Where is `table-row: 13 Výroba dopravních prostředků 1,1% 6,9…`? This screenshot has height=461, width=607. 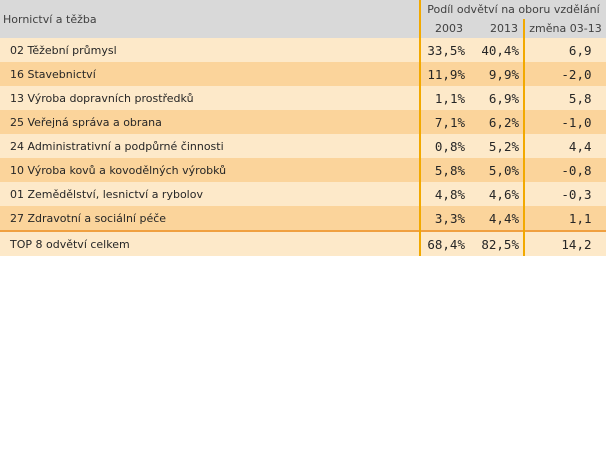
table-row: 13 Výroba dopravních prostředků 1,1% 6,9… is located at coordinates (303, 98).